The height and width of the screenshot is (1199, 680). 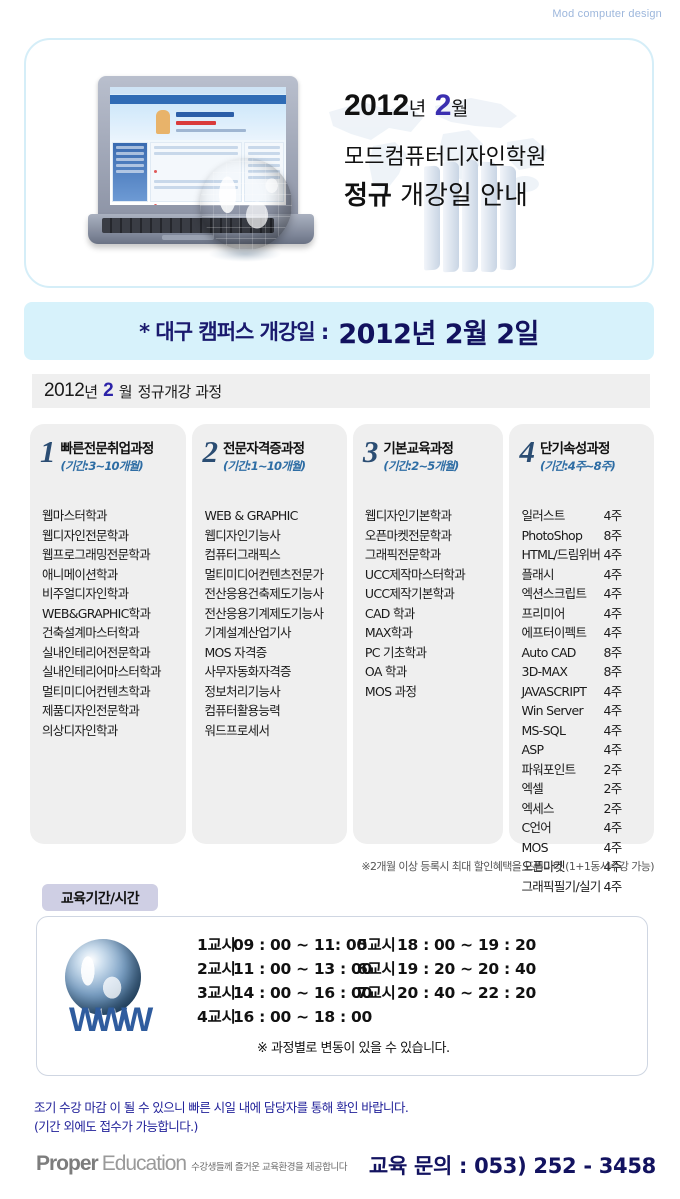 What do you see at coordinates (587, 711) in the screenshot?
I see `list-item: Win Server 4주` at bounding box center [587, 711].